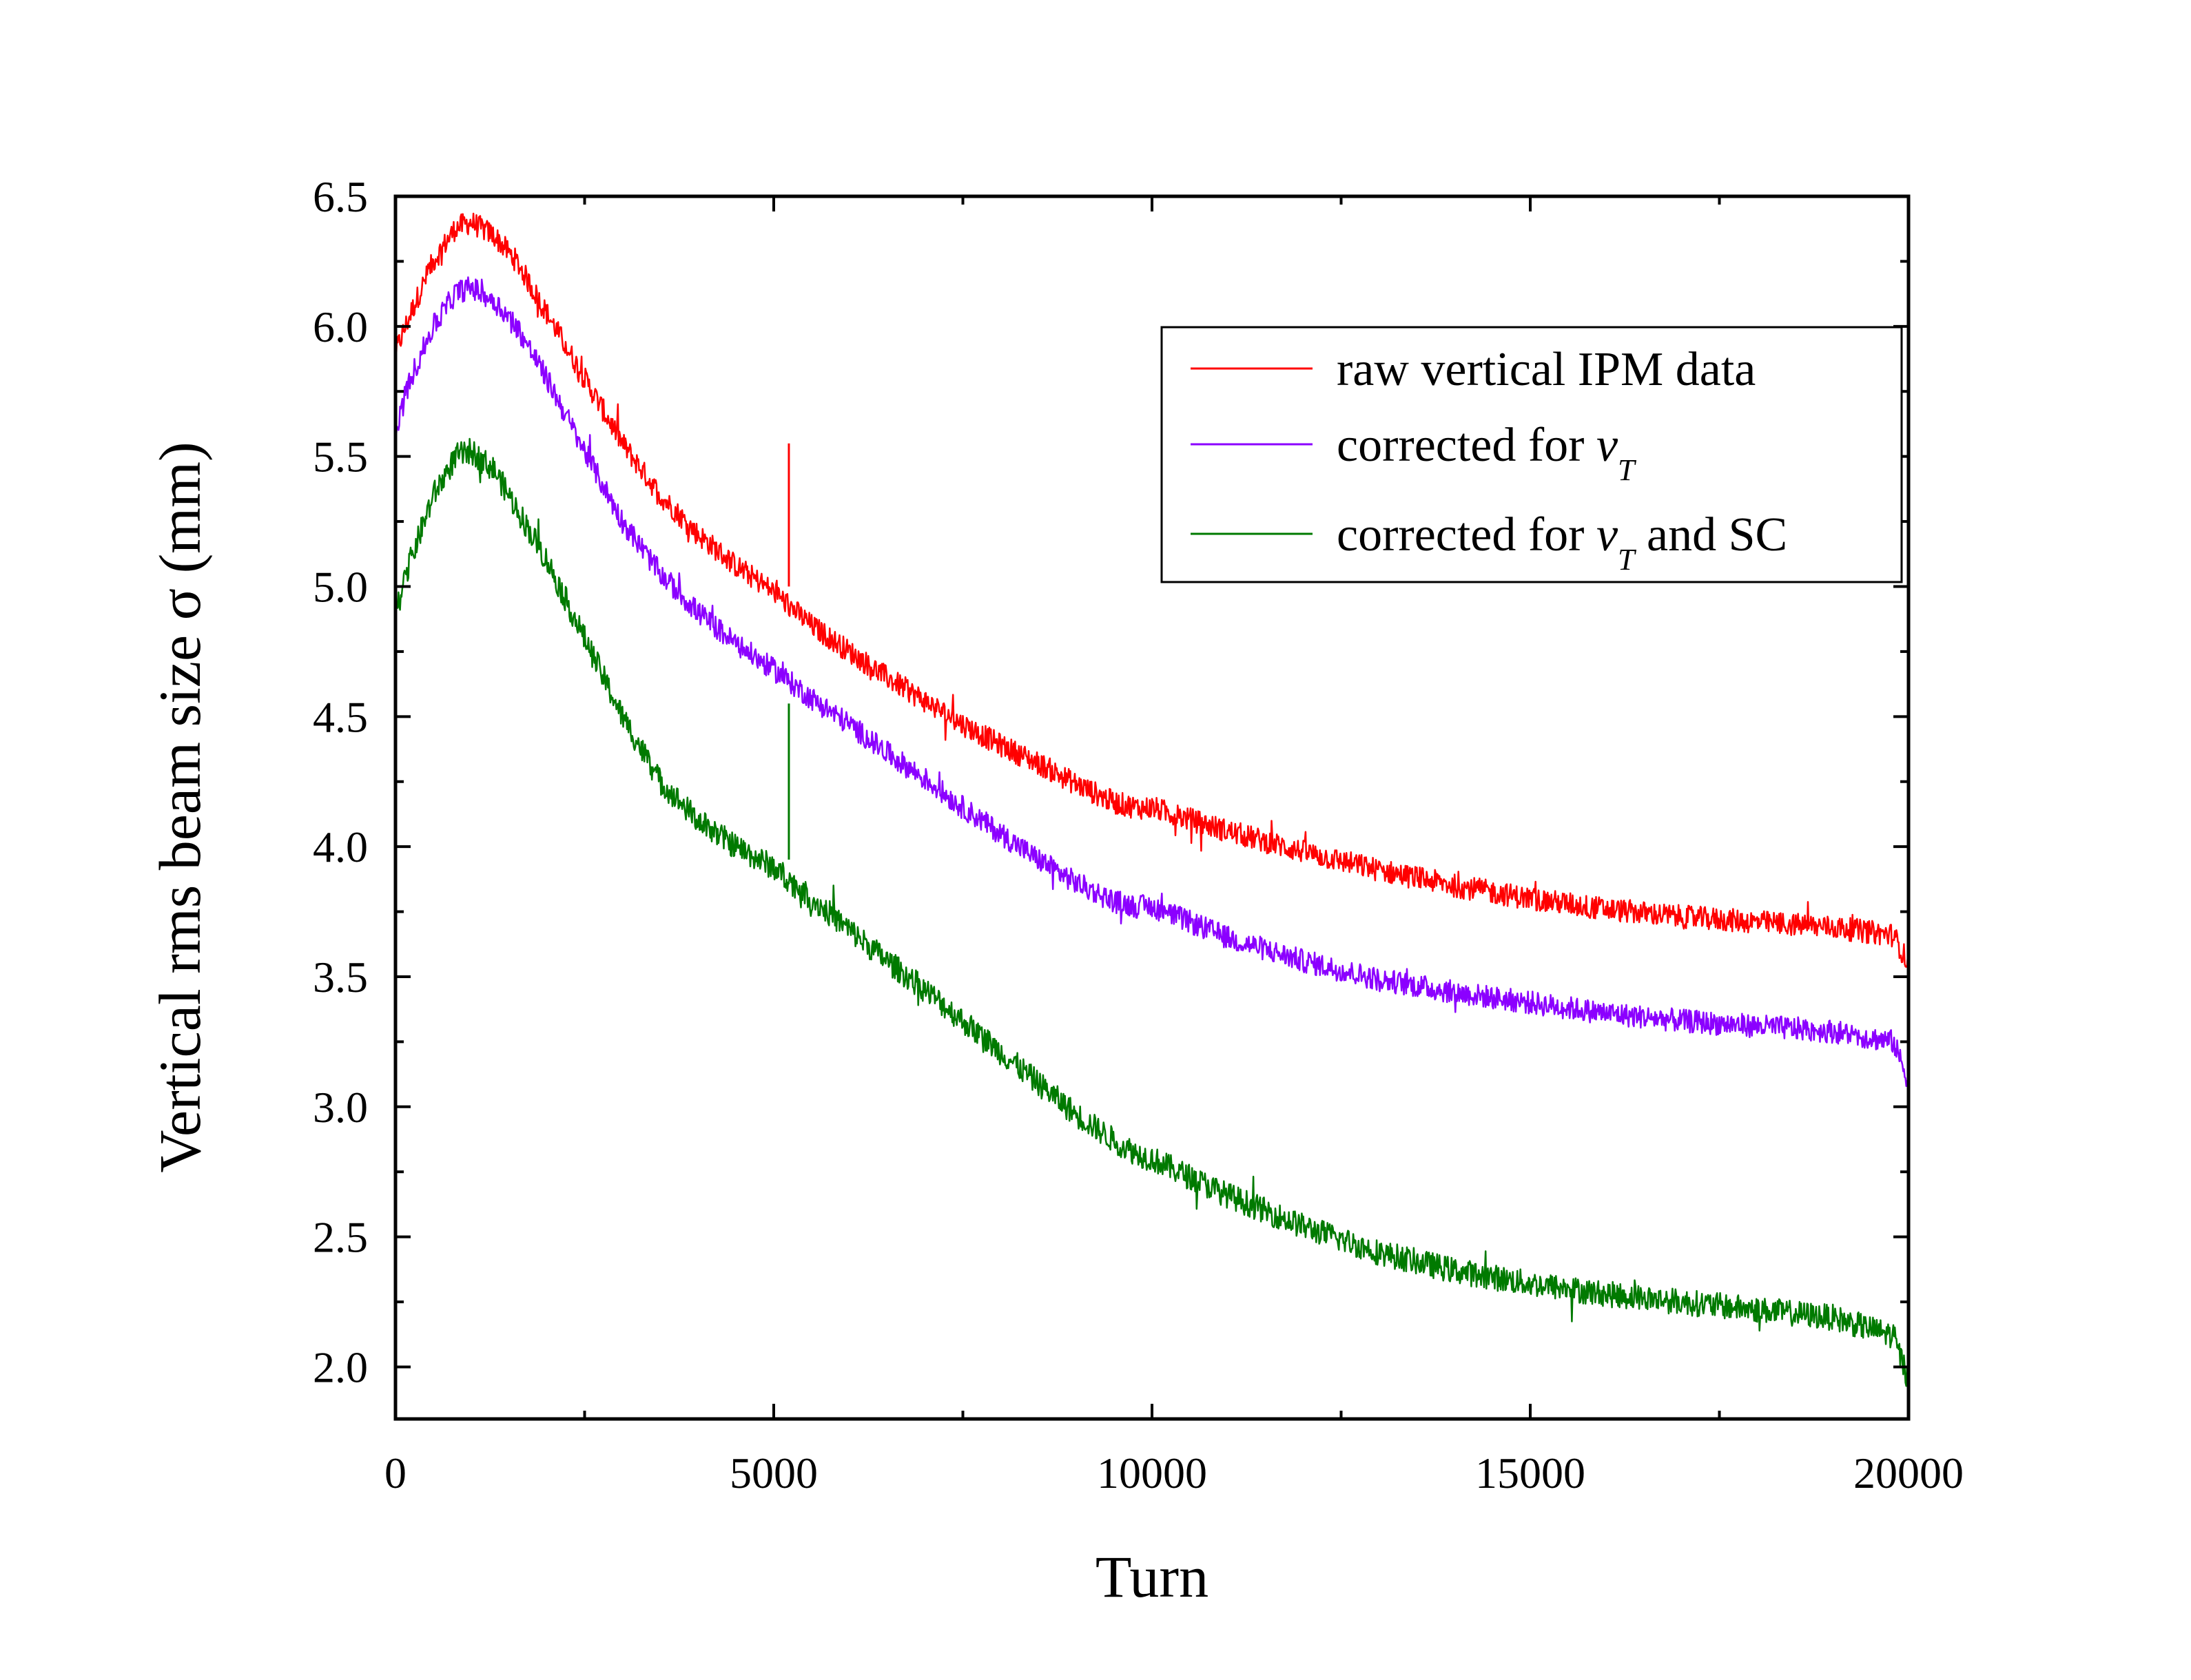 The width and height of the screenshot is (2191, 1680). What do you see at coordinates (340, 586) in the screenshot?
I see `y-tick-label: 5.0` at bounding box center [340, 586].